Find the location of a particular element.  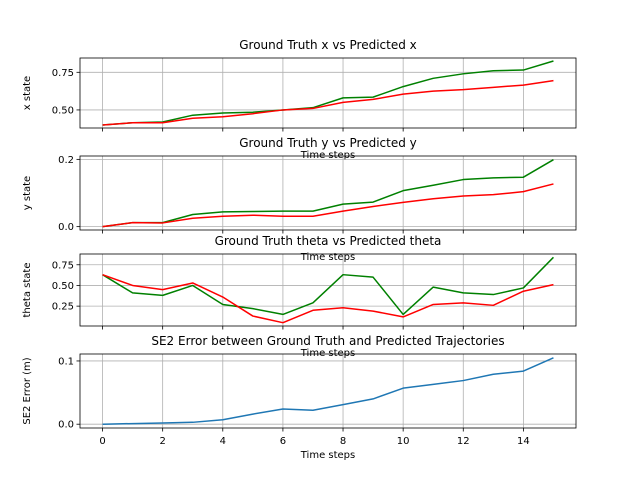

y-tick-label: 0.25 is located at coordinates (63, 307).